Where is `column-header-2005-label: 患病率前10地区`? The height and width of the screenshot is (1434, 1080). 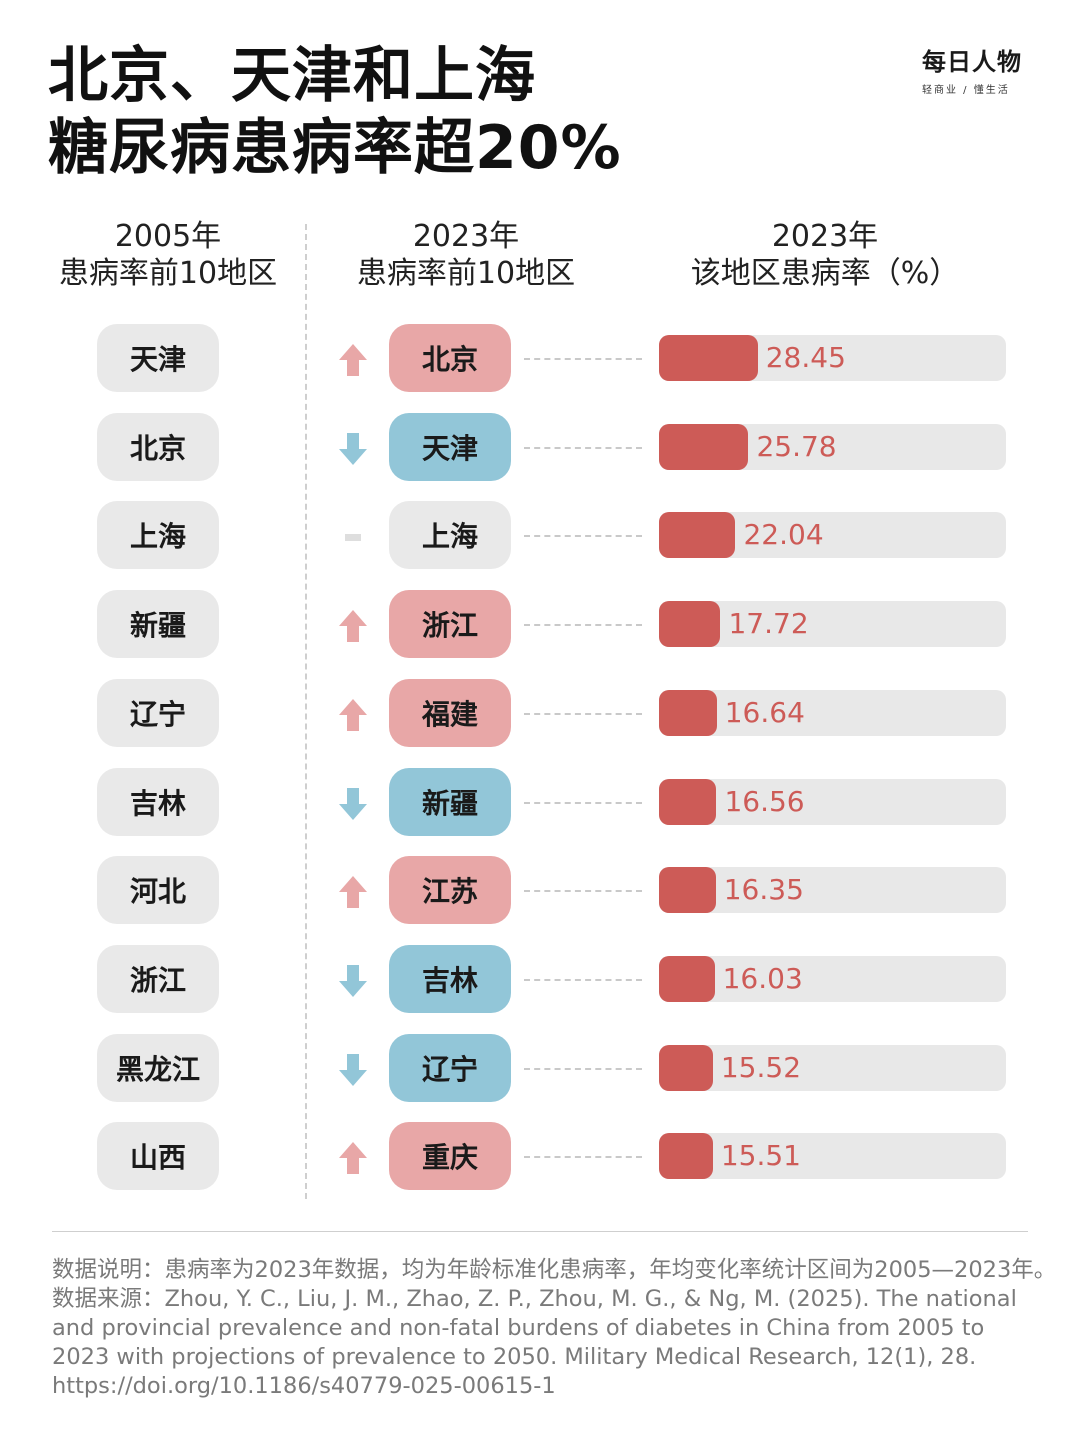 column-header-2005-label: 患病率前10地区 is located at coordinates (168, 273).